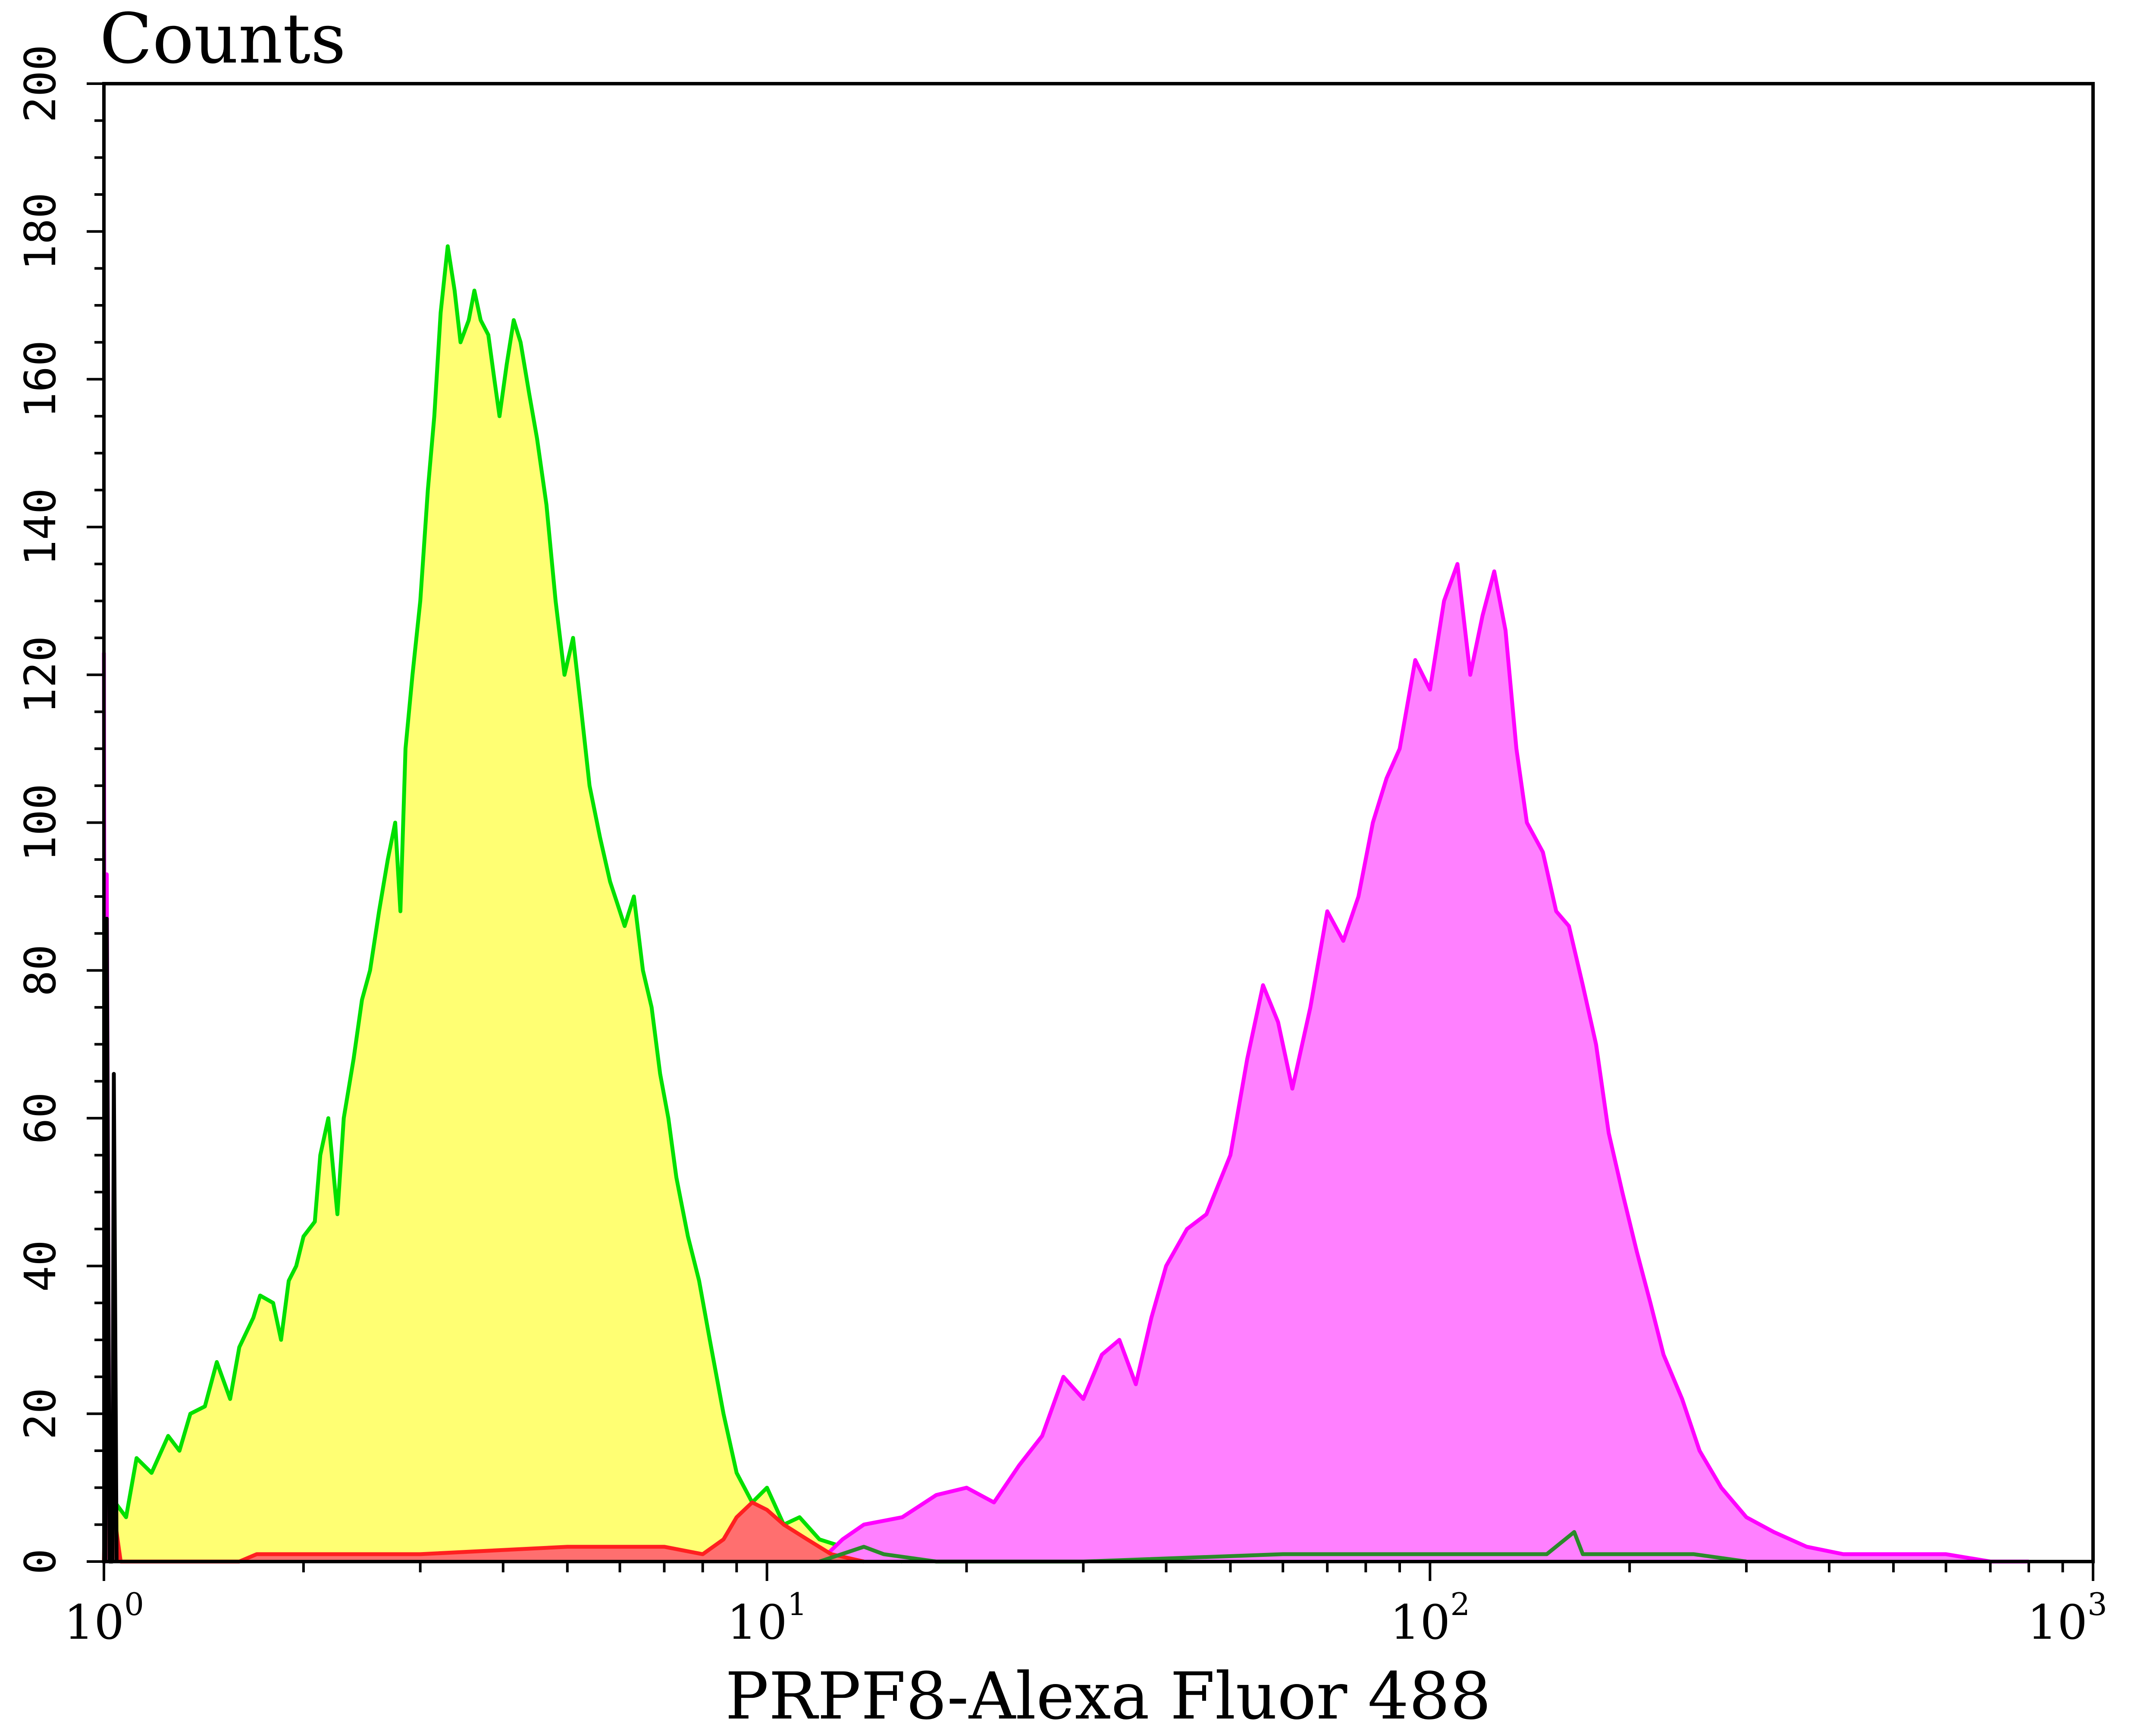  I want to click on x-tick-exponent: 0, so click(134, 1604).